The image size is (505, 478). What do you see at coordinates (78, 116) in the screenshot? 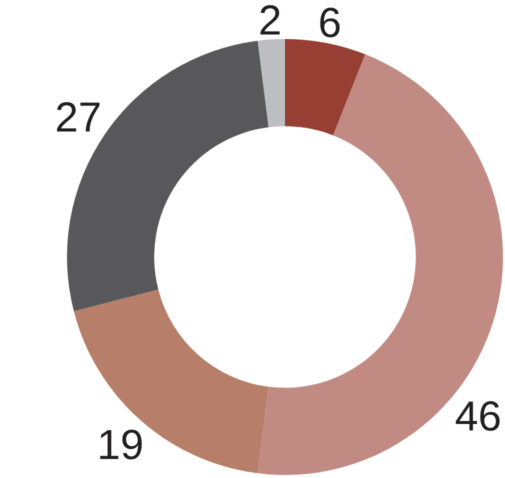
I see `data-label: 27` at bounding box center [78, 116].